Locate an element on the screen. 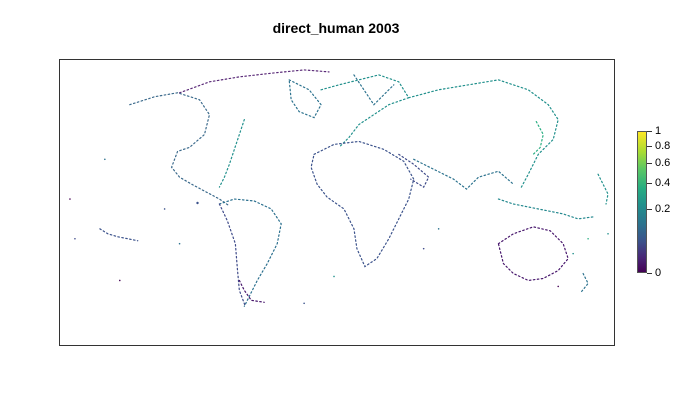 The width and height of the screenshot is (700, 420). map-title: direct_human 2003 is located at coordinates (336, 28).